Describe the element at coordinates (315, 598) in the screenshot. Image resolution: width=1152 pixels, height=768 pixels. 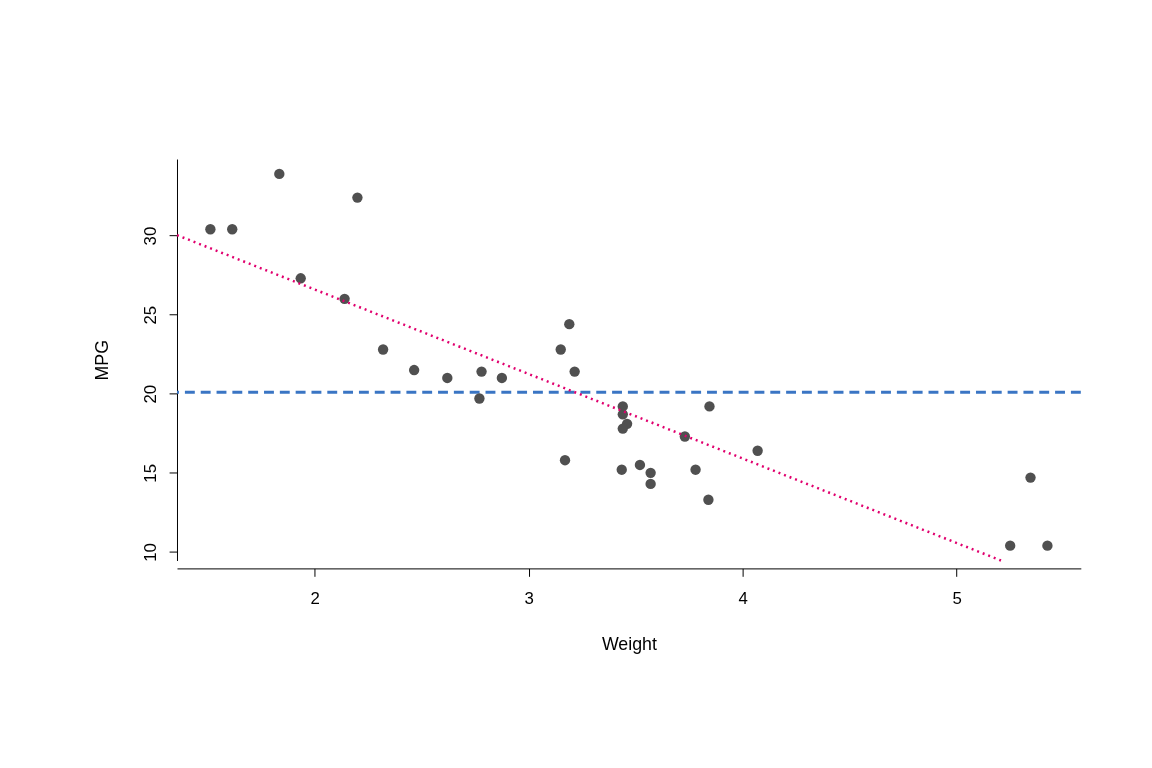
I see `x-tick-label: 2` at that location.